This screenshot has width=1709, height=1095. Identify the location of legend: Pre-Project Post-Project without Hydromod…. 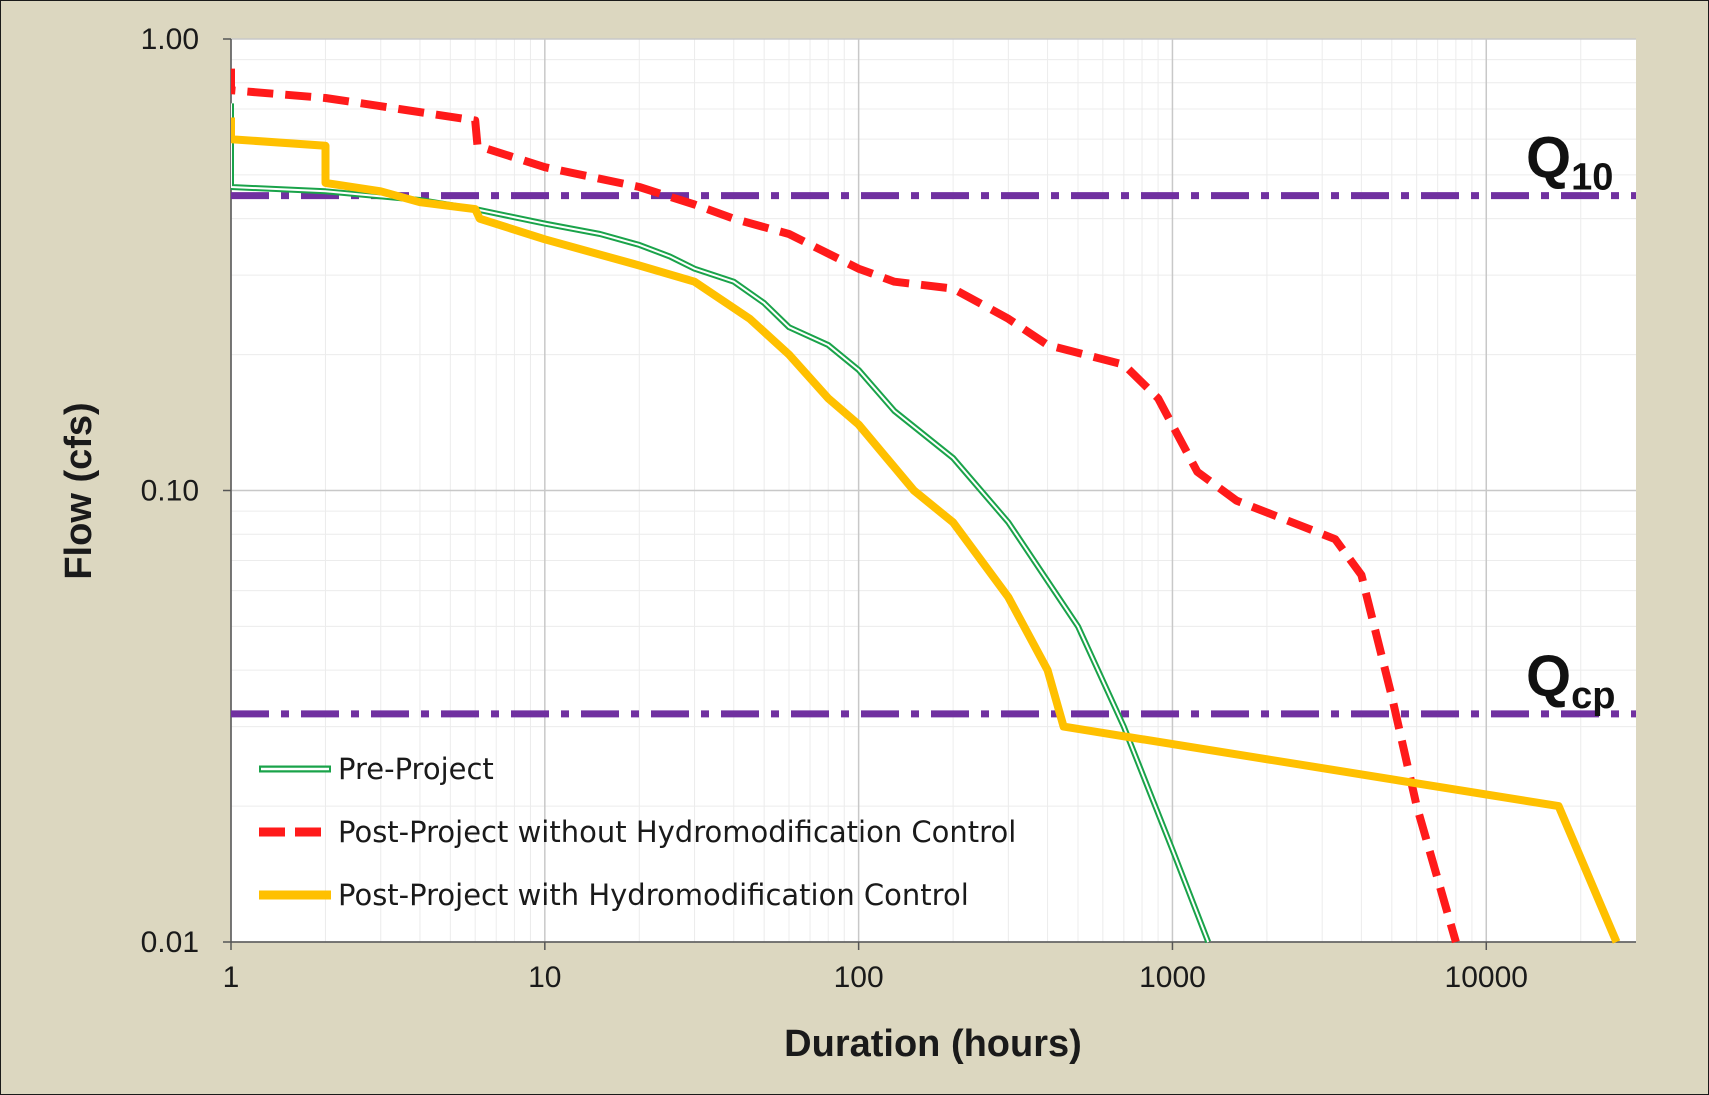
(637, 832).